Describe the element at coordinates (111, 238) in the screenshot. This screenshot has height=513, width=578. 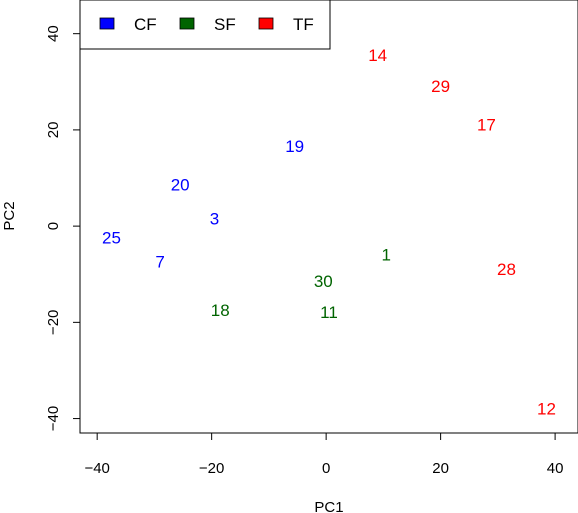
I see `point-label-25: 25` at that location.